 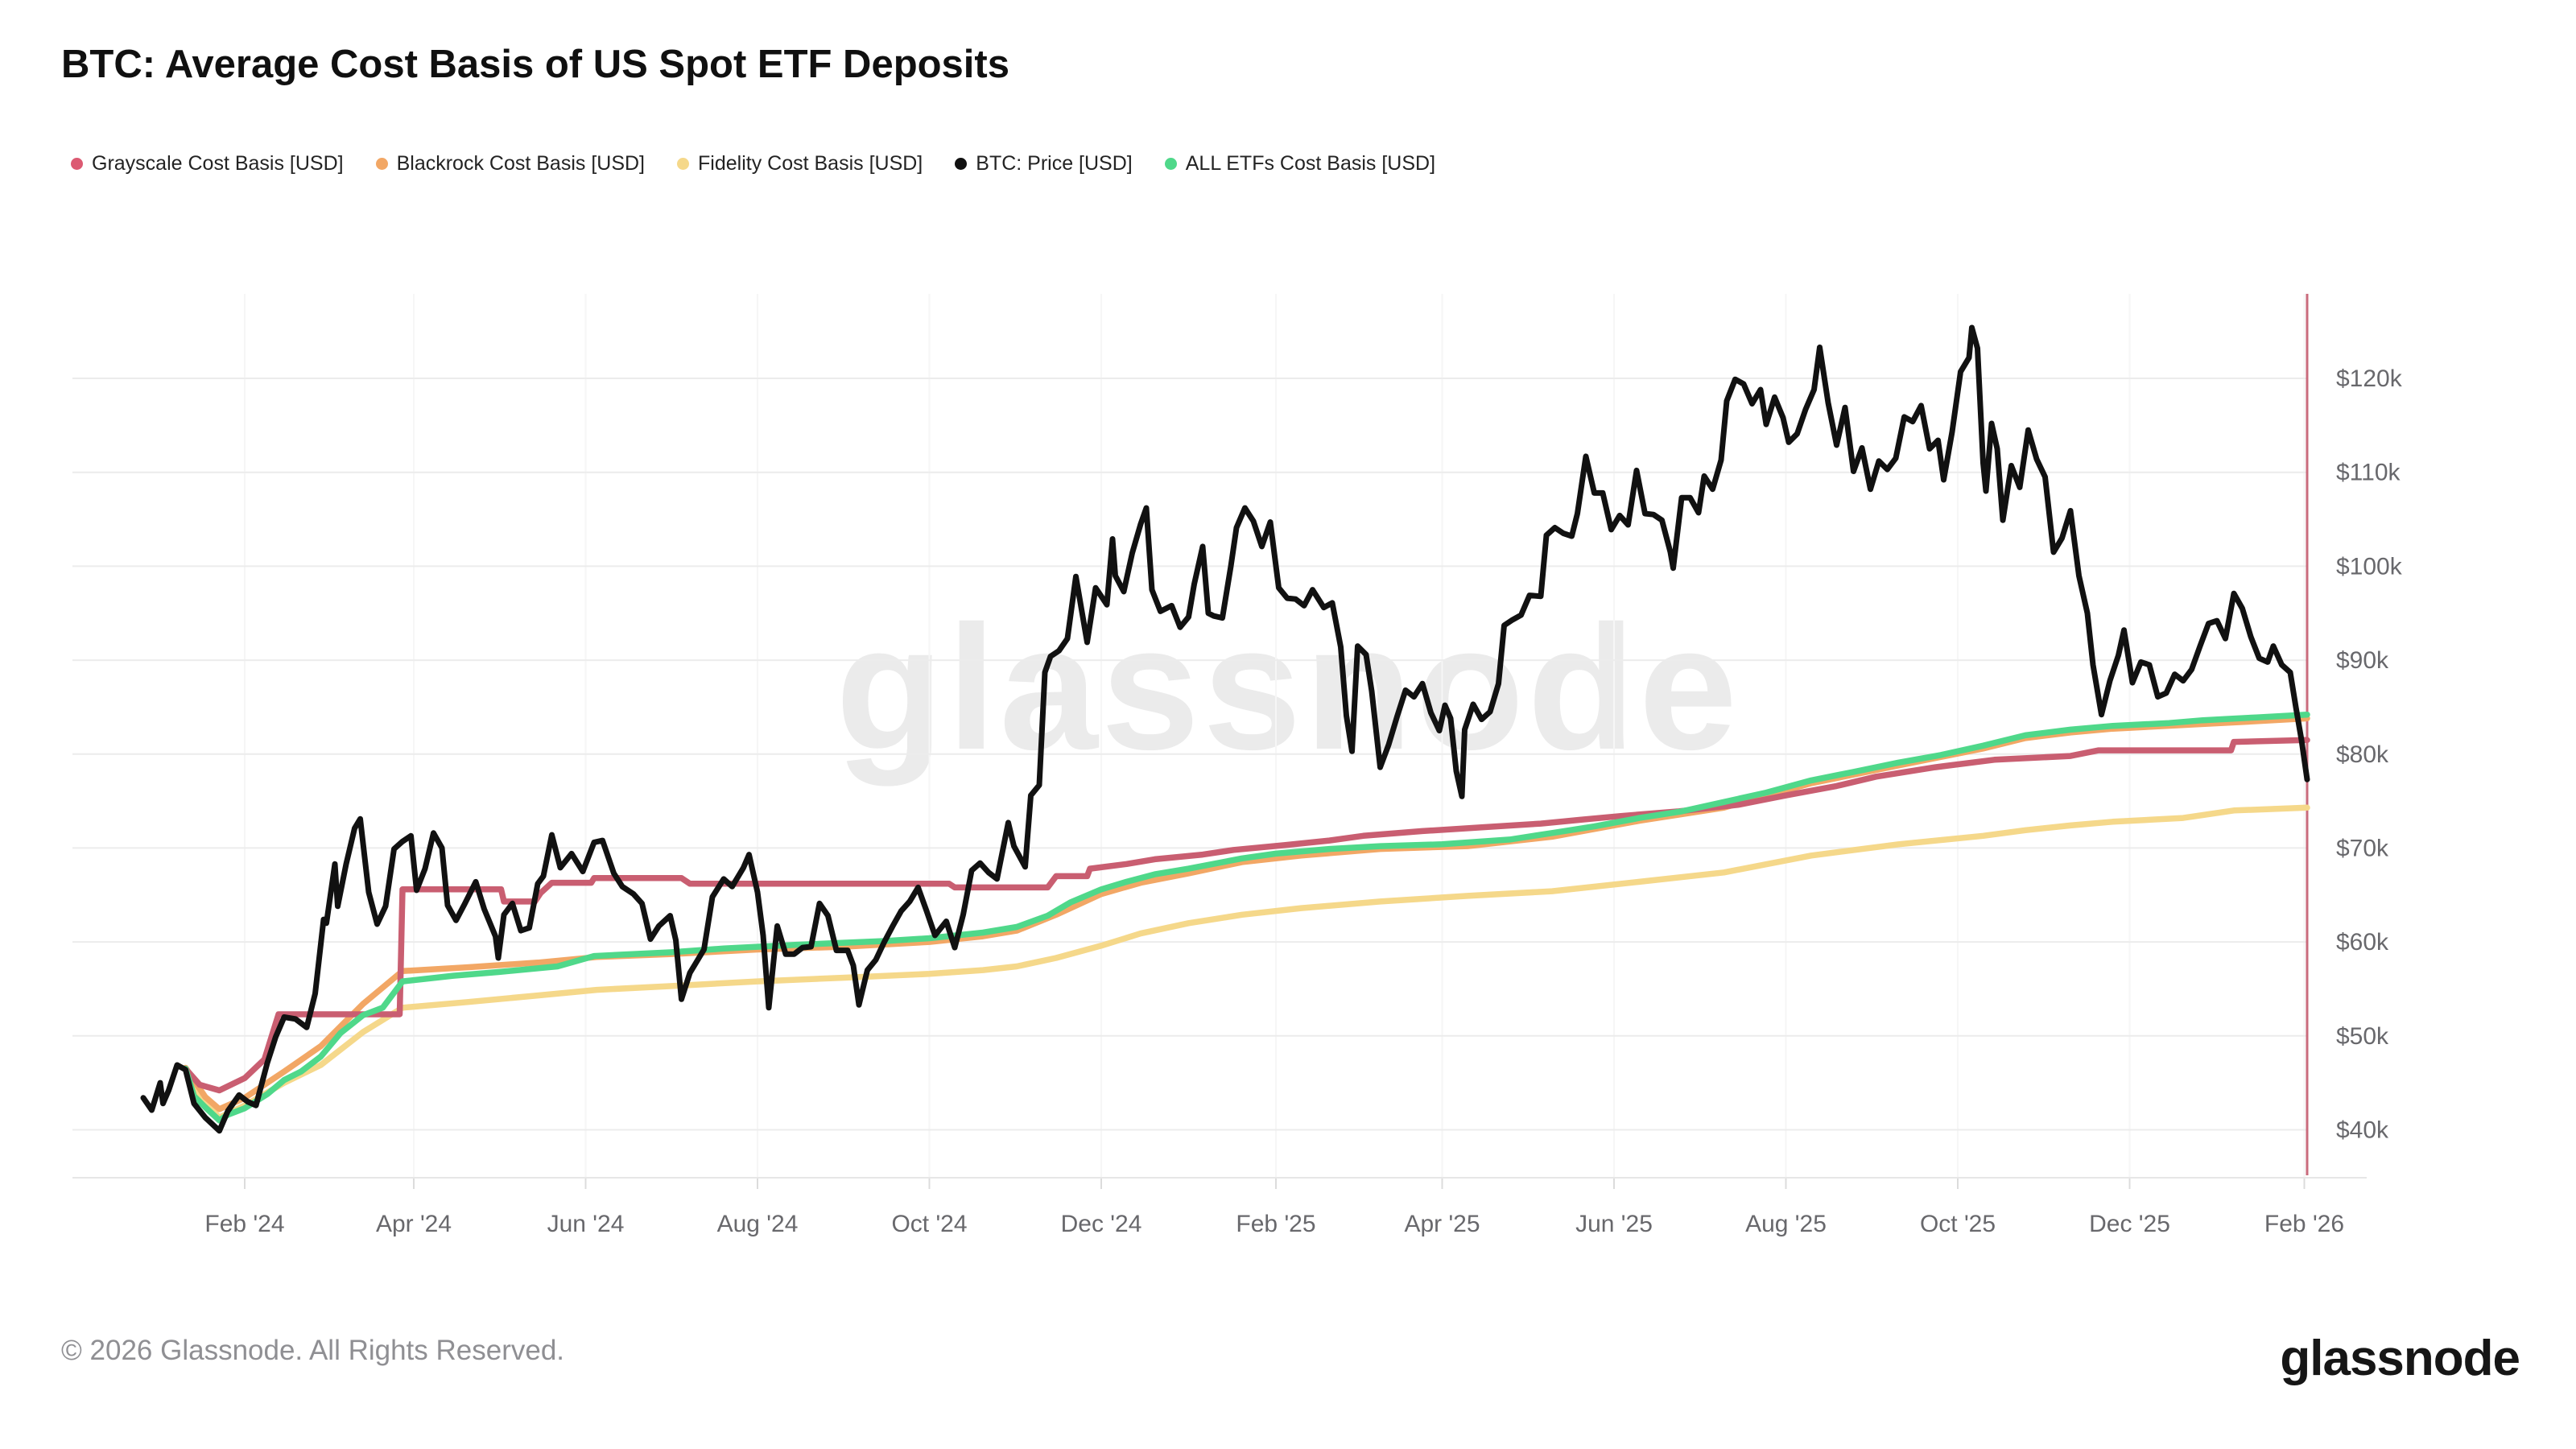 What do you see at coordinates (929, 1224) in the screenshot?
I see `x-axis-label: Oct '24` at bounding box center [929, 1224].